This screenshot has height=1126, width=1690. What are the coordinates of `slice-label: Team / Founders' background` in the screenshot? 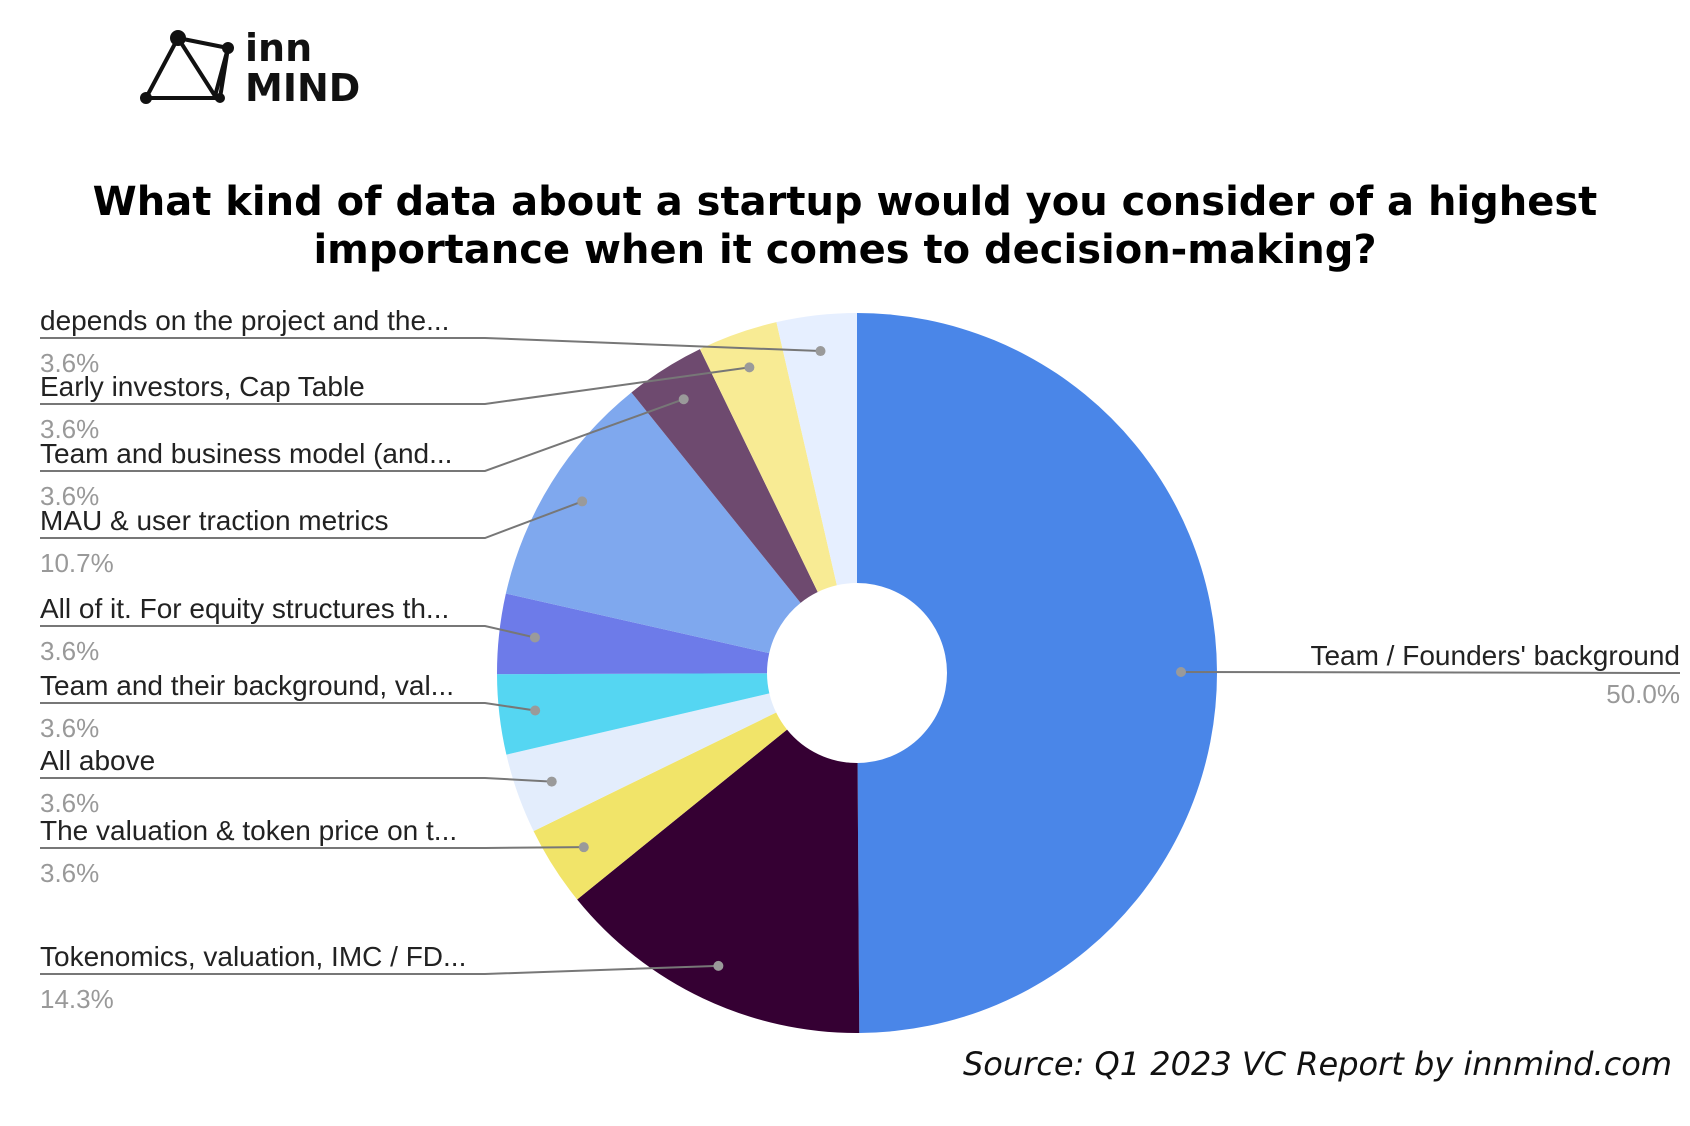 It's located at (1495, 655).